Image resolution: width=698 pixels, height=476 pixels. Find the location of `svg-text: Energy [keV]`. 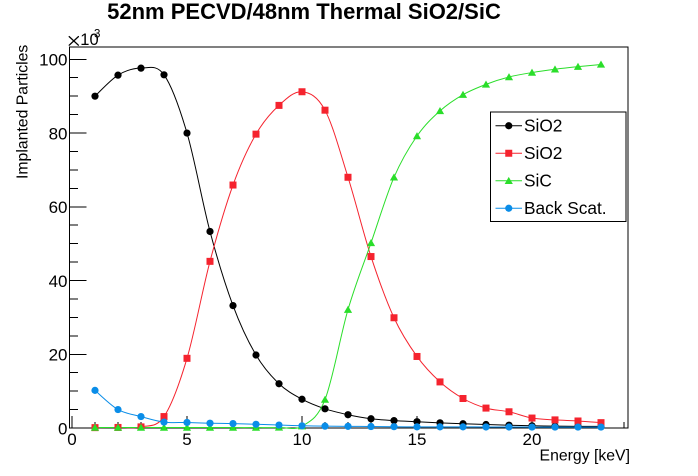

svg-text: Energy [keV] is located at coordinates (585, 456).